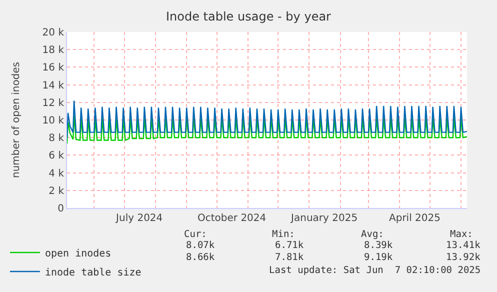 The image size is (497, 292). What do you see at coordinates (375, 270) in the screenshot?
I see `text: Last update: Sat Jun 7 02:10:00 2025` at bounding box center [375, 270].